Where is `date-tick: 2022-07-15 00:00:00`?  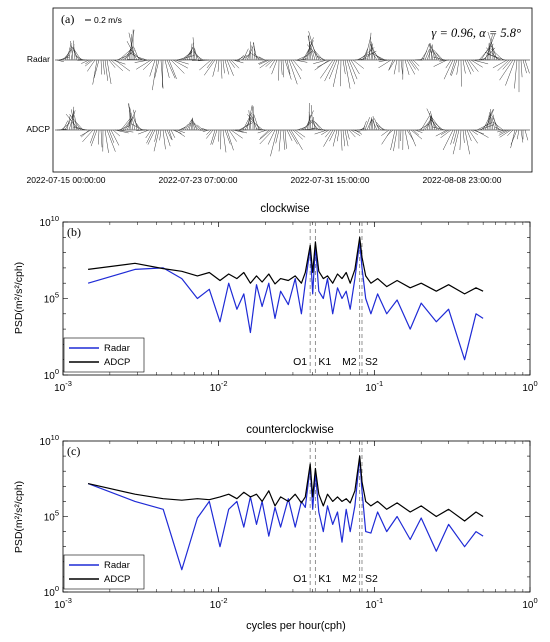
date-tick: 2022-07-15 00:00:00 is located at coordinates (66, 180).